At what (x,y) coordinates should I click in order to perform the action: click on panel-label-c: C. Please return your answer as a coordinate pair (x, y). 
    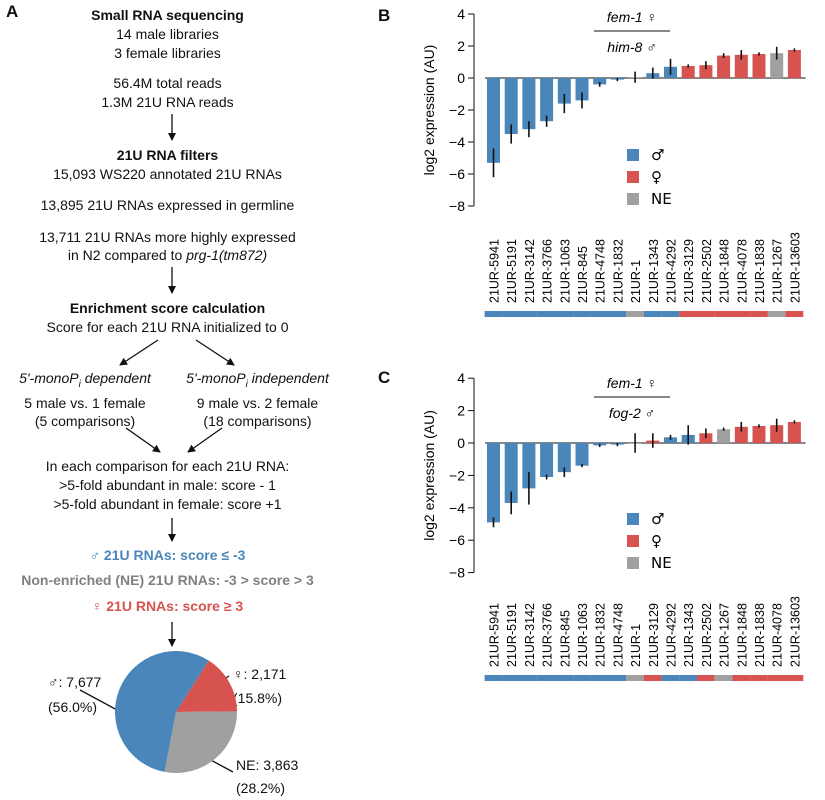
    Looking at the image, I should click on (384, 377).